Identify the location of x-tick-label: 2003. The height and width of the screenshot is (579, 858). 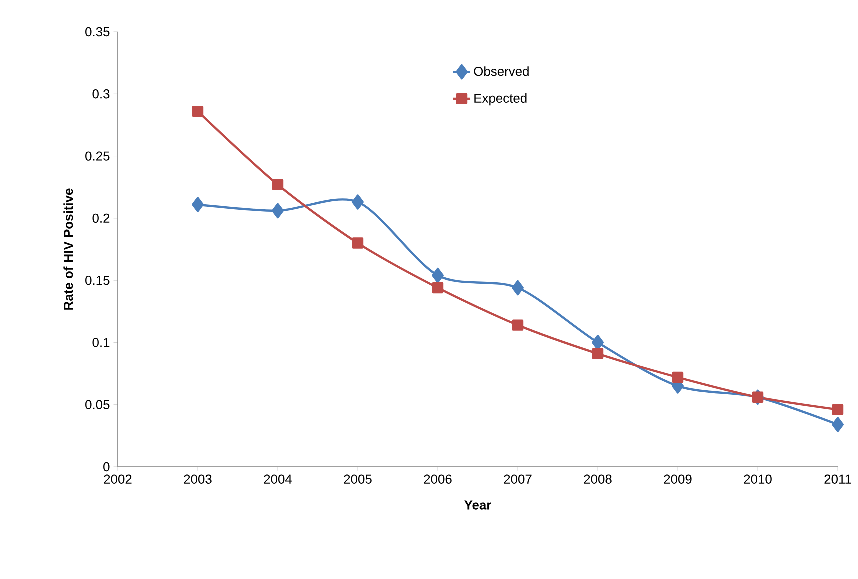
(198, 479).